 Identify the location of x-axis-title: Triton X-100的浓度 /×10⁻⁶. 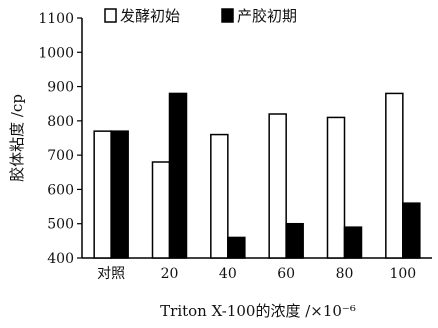
(258, 311).